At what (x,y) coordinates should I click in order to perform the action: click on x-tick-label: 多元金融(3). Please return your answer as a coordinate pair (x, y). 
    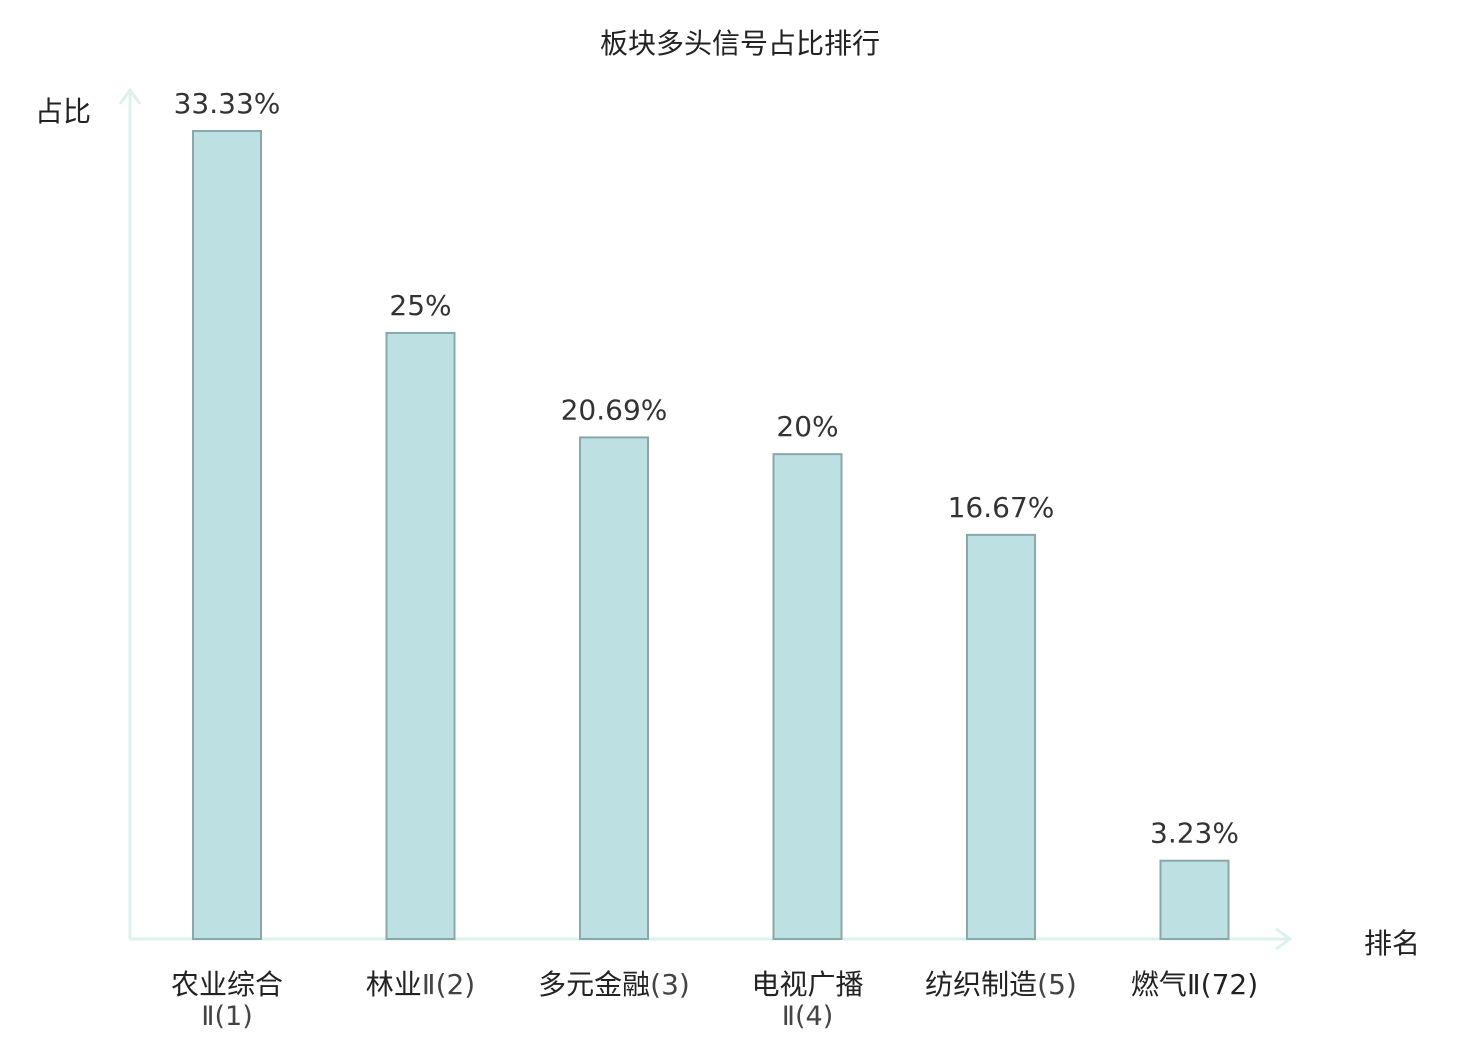
    Looking at the image, I should click on (614, 984).